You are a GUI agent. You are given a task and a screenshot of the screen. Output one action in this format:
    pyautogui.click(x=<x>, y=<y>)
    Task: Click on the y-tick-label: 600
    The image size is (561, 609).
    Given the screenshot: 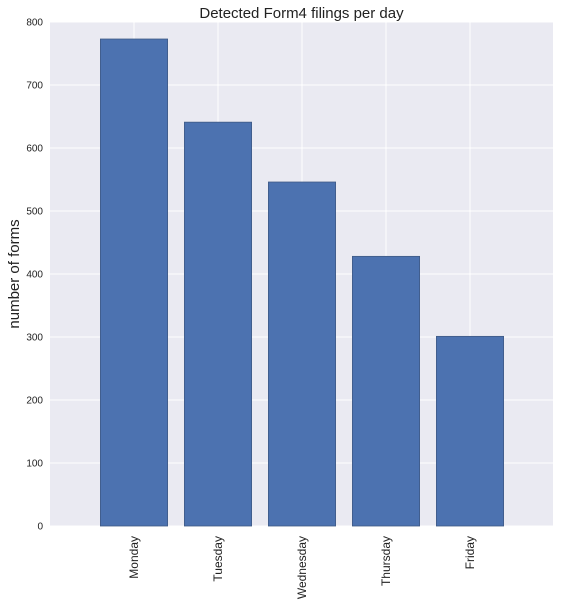 What is the action you would take?
    pyautogui.click(x=34, y=149)
    